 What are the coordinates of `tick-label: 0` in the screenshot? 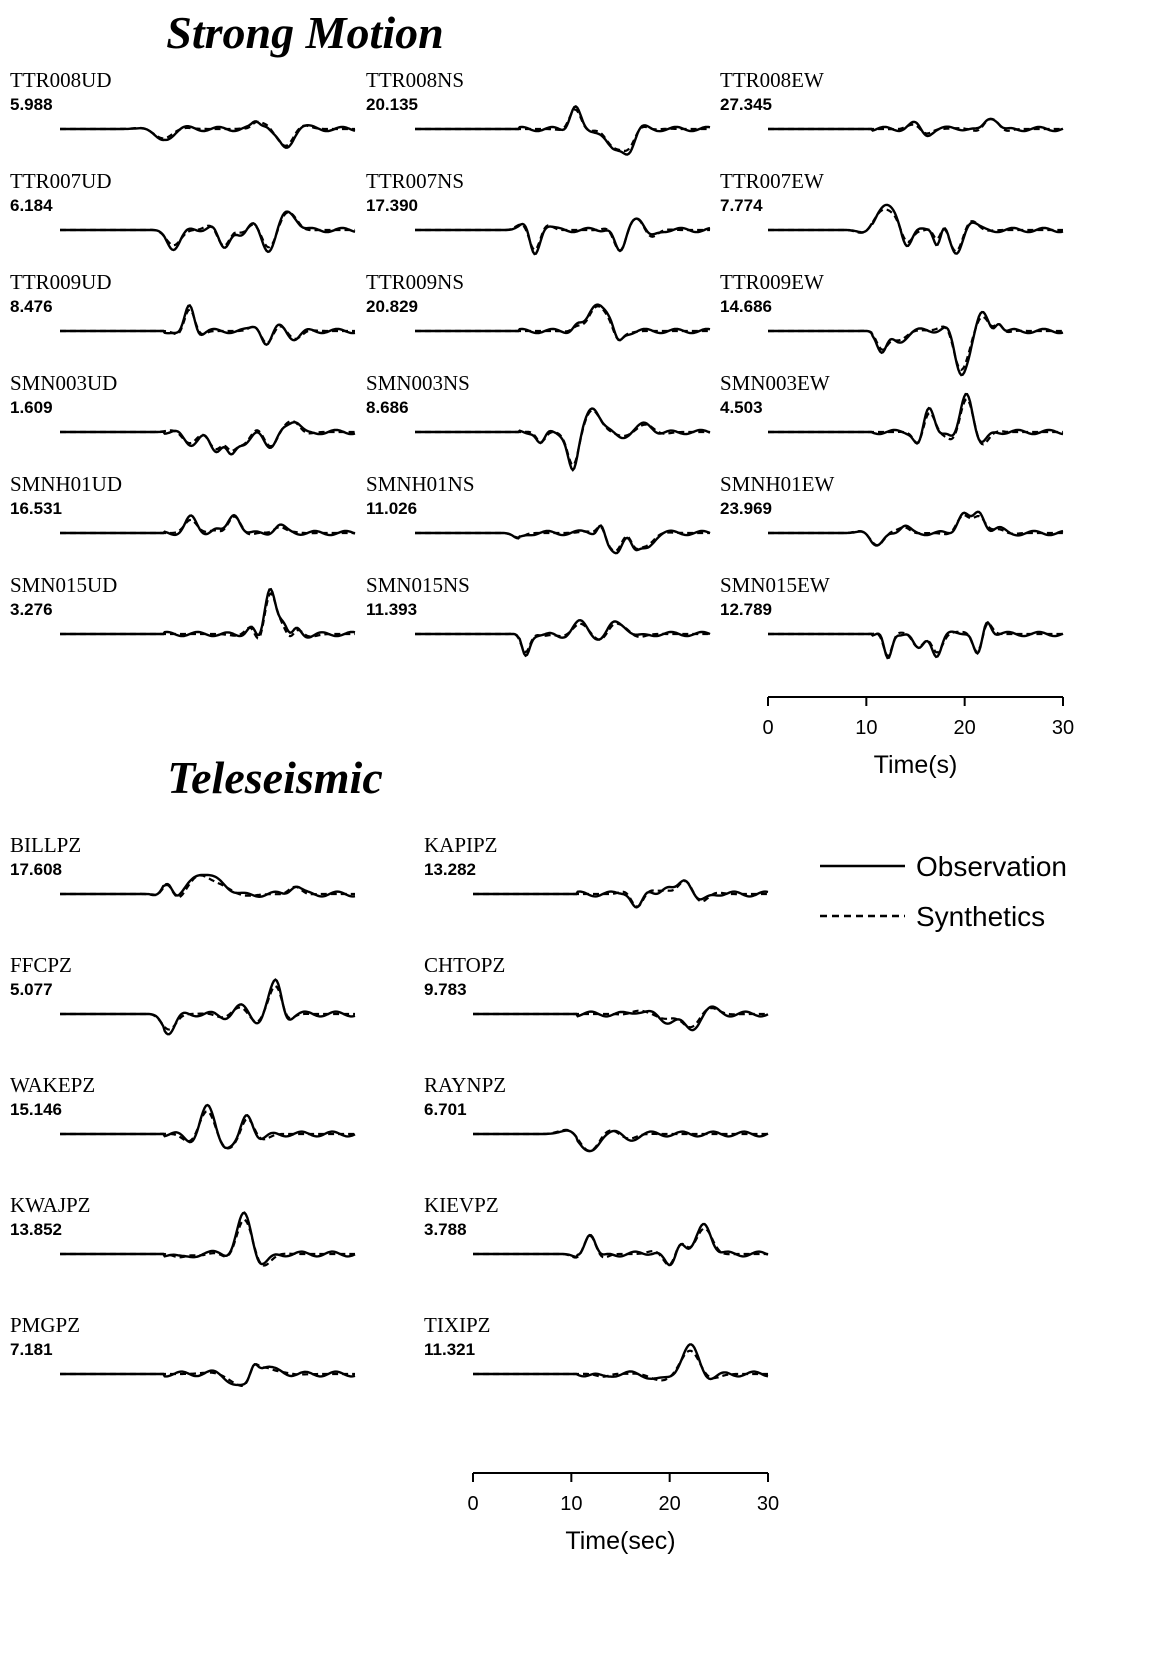 It's located at (767, 728).